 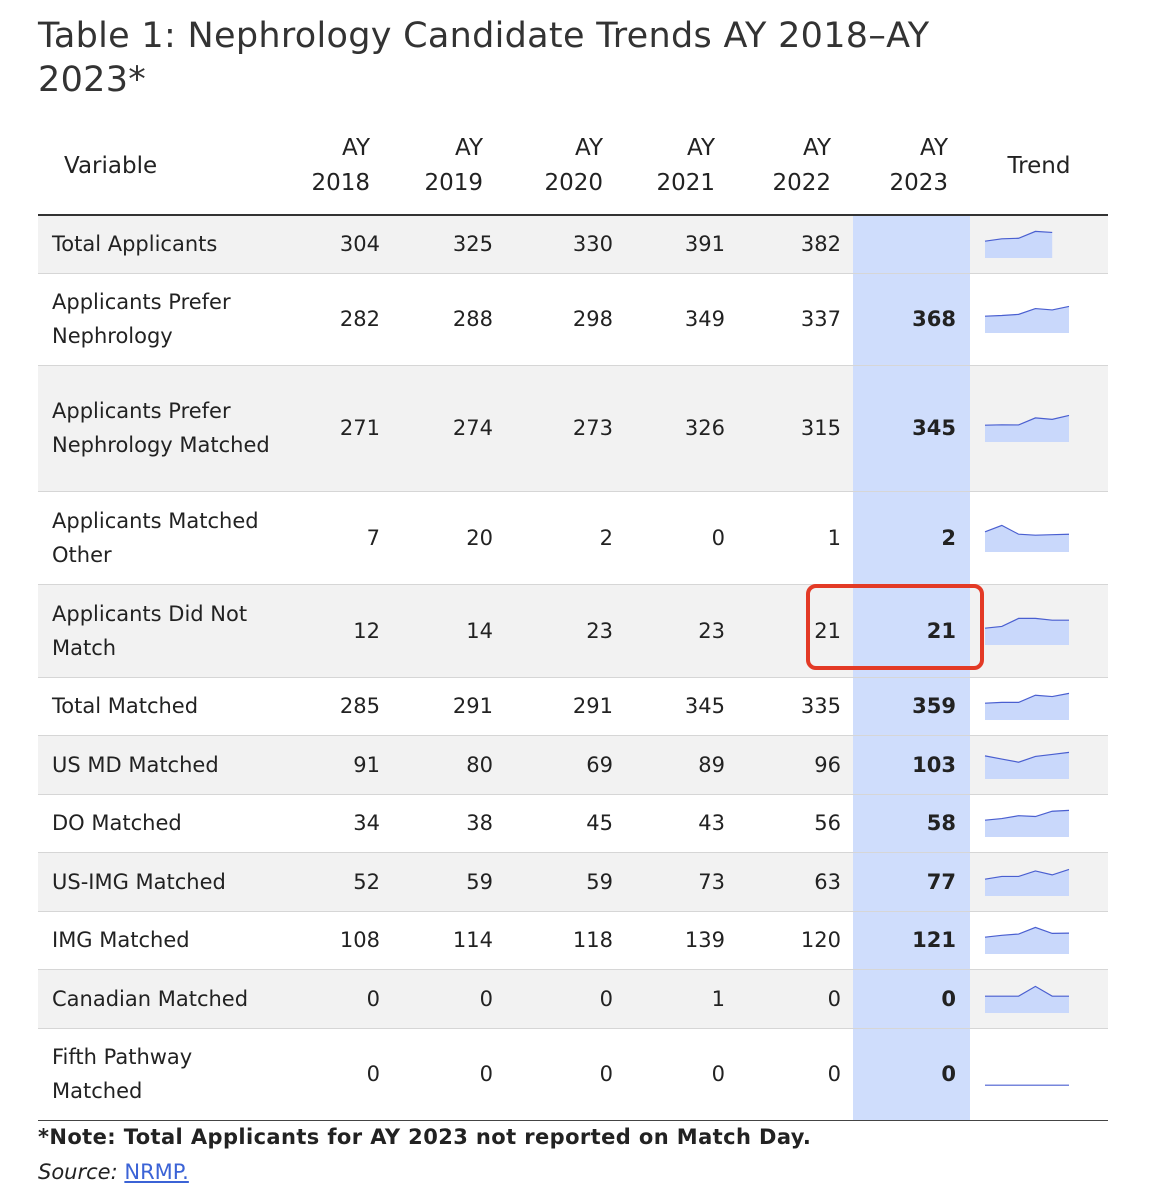 What do you see at coordinates (911, 244) in the screenshot?
I see `cell-value-highlight` at bounding box center [911, 244].